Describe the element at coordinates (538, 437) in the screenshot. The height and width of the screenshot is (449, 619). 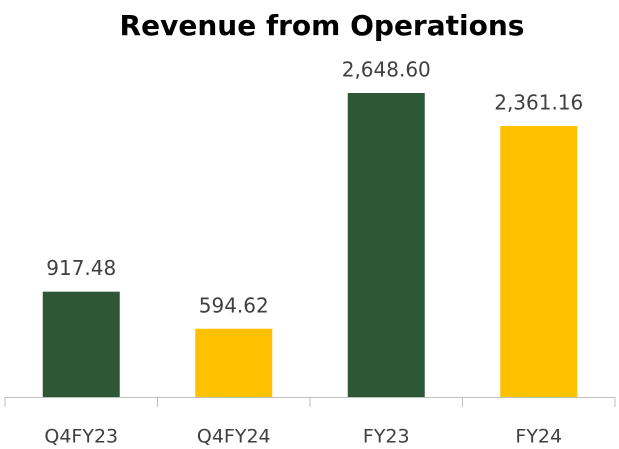
I see `x-tick-label: FY24` at that location.